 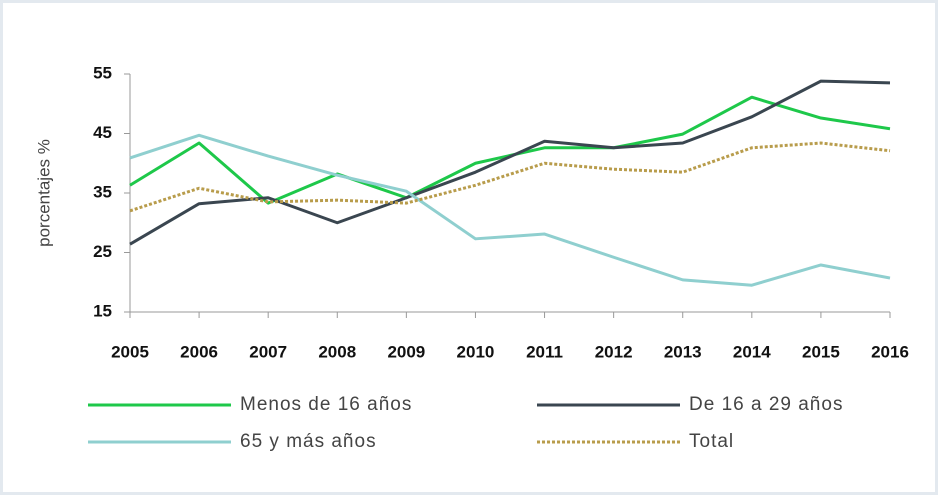 I want to click on x-tick-label: 2005, so click(x=130, y=351).